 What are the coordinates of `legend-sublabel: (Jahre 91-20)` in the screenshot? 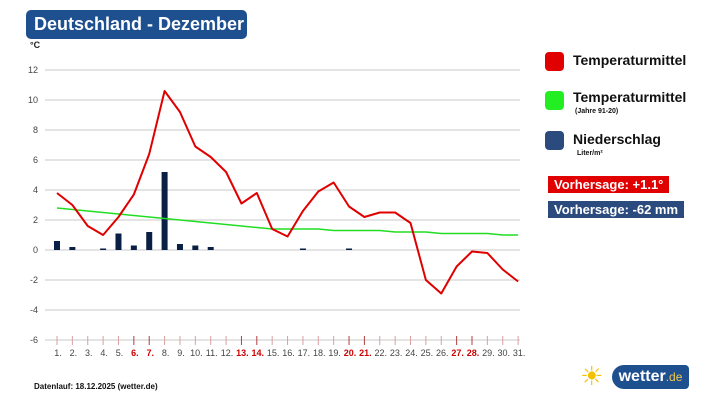 It's located at (597, 111).